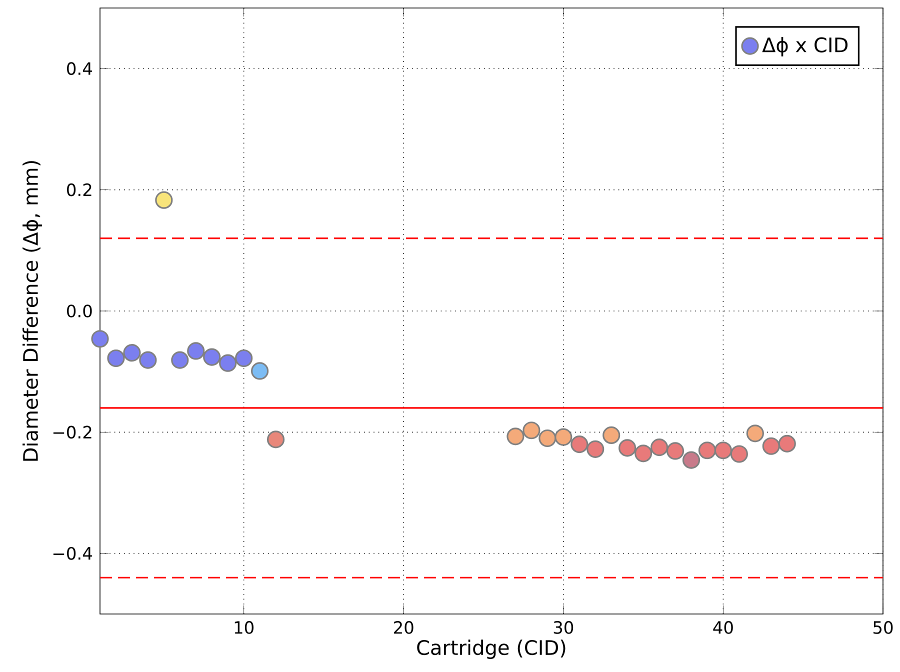 Image resolution: width=900 pixels, height=672 pixels. Describe the element at coordinates (883, 627) in the screenshot. I see `x-tick-label: 50` at that location.